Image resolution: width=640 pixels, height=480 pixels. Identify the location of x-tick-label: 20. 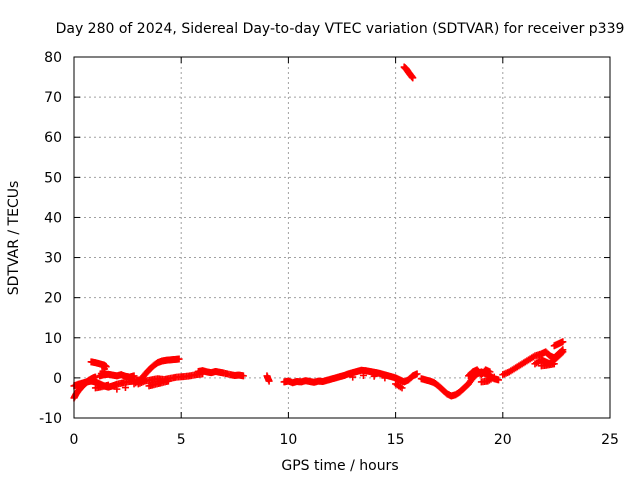
(503, 440).